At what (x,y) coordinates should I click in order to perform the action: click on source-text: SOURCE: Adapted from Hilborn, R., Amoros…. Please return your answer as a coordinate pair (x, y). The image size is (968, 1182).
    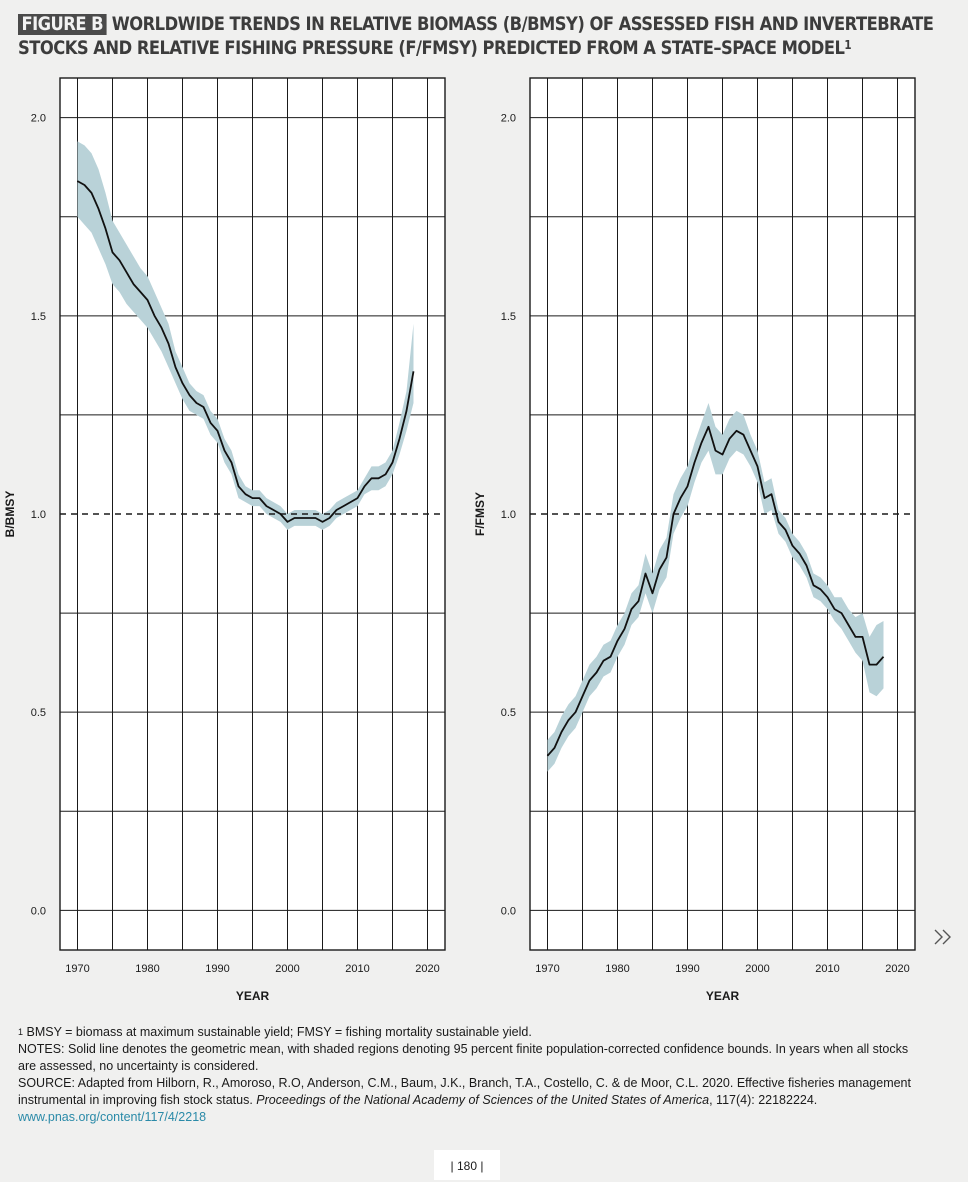
    Looking at the image, I should click on (470, 1100).